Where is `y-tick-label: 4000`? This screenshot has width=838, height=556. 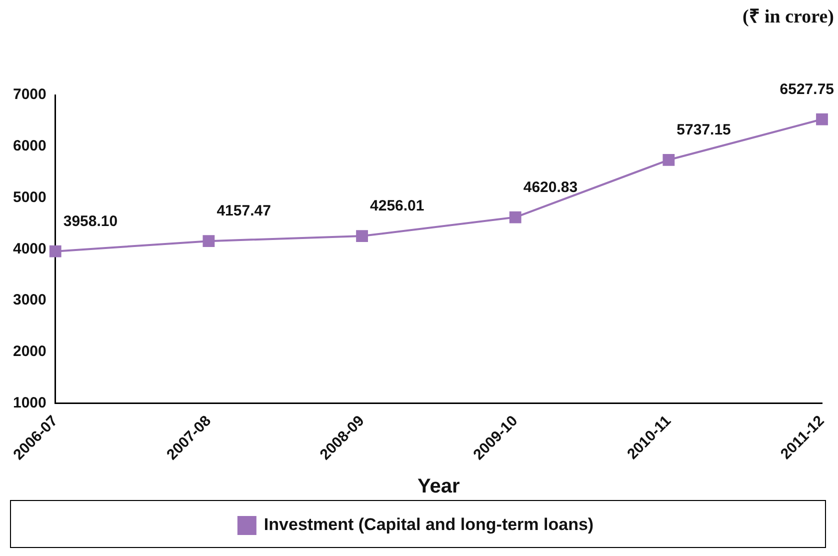
y-tick-label: 4000 is located at coordinates (29, 249).